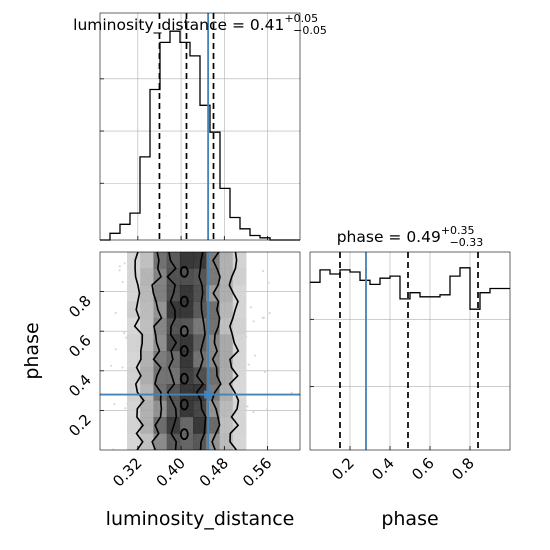  Describe the element at coordinates (409, 519) in the screenshot. I see `x-axis-label-phase: phase` at that location.